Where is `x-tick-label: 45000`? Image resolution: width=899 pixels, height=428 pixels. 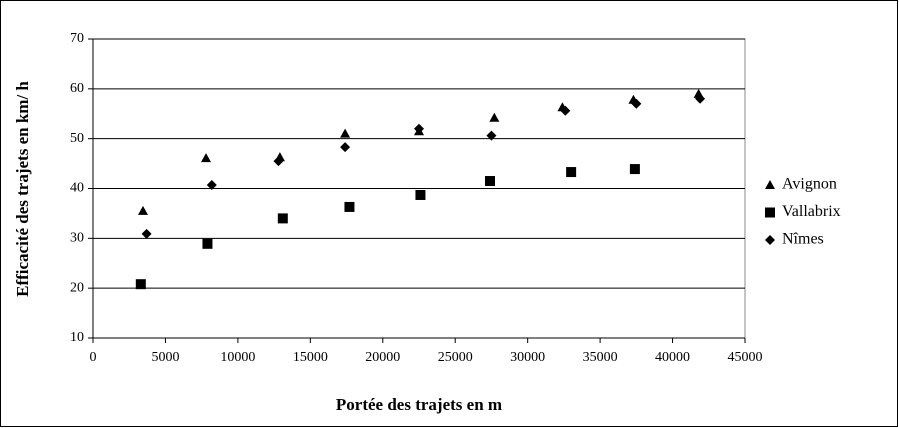
x-tick-label: 45000 is located at coordinates (745, 357).